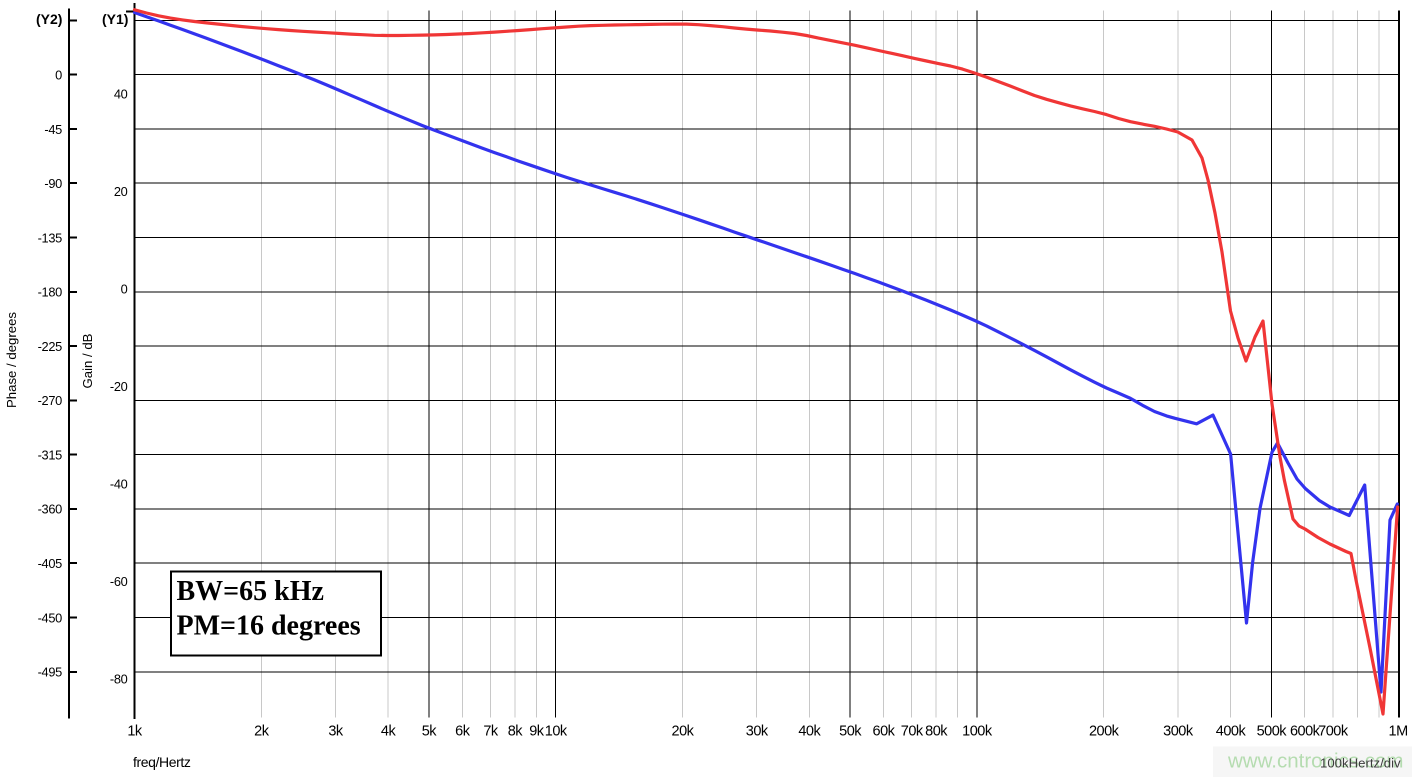 This screenshot has width=1412, height=777. Describe the element at coordinates (50, 563) in the screenshot. I see `svg-text: -405` at that location.